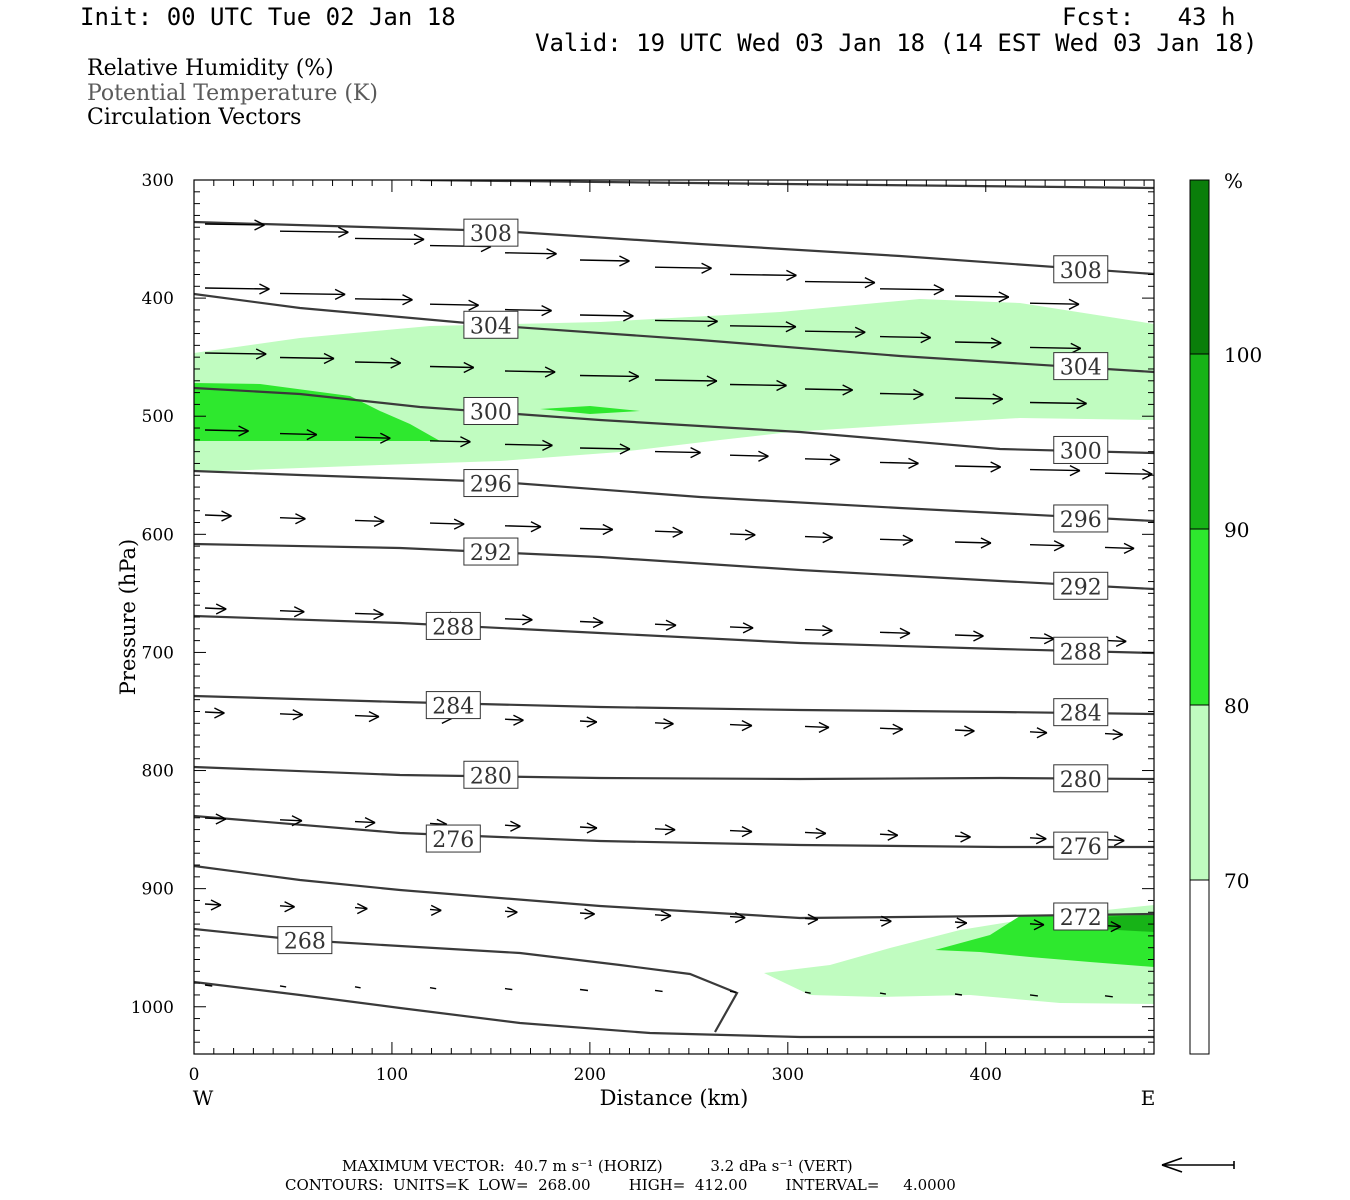 The image size is (1350, 1200). Describe the element at coordinates (1225, 612) in the screenshot. I see `colorbar: 70 80 90 100%` at that location.